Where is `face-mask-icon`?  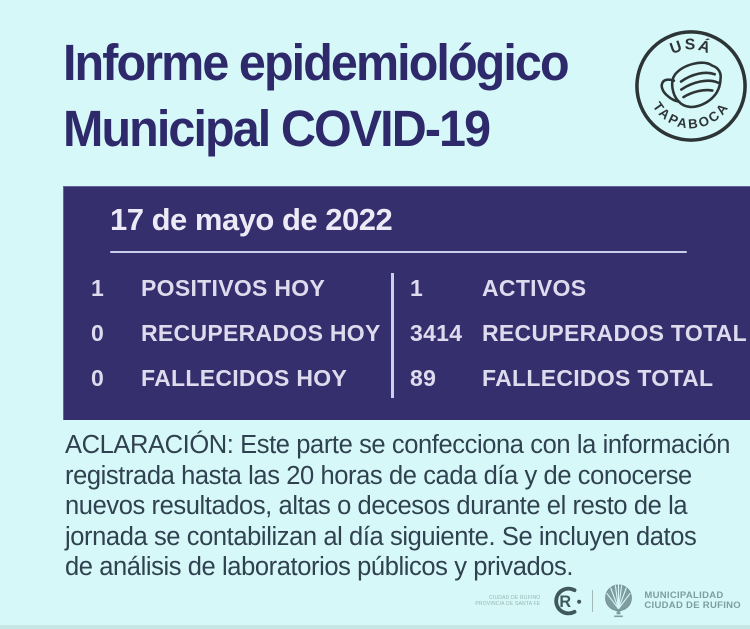
face-mask-icon is located at coordinates (691, 85).